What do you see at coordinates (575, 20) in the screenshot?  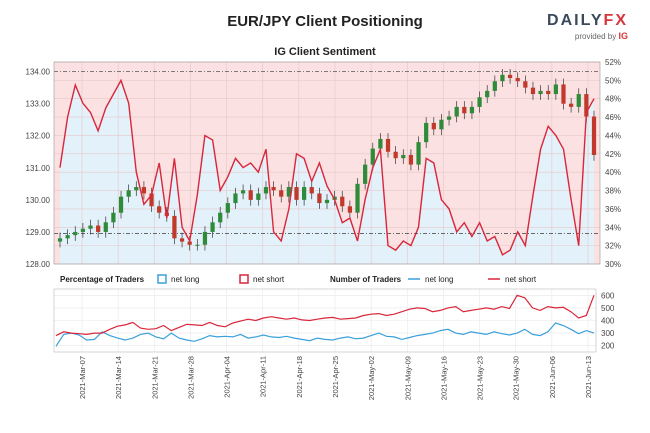 I see `logo-text-daily: DAILY` at bounding box center [575, 20].